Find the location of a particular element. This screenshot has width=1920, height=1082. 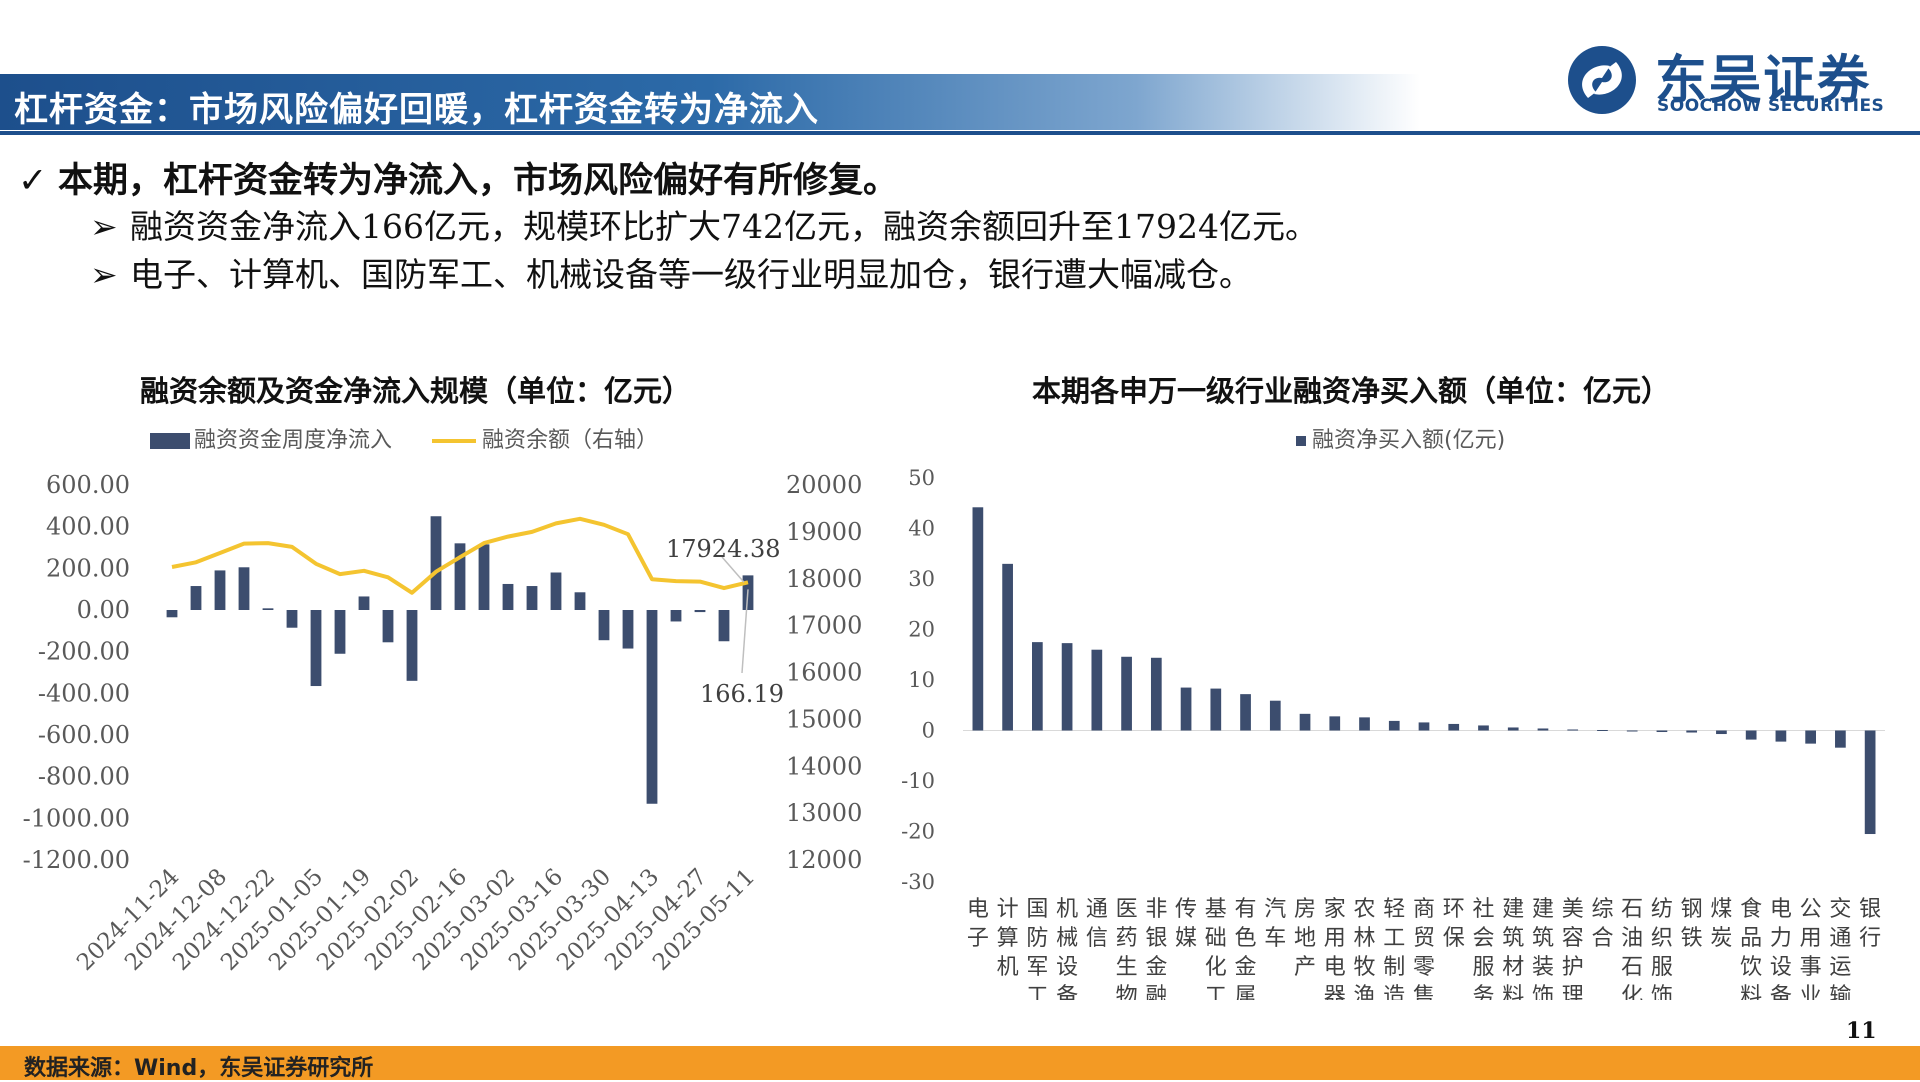

company-logo is located at coordinates (1738, 80).